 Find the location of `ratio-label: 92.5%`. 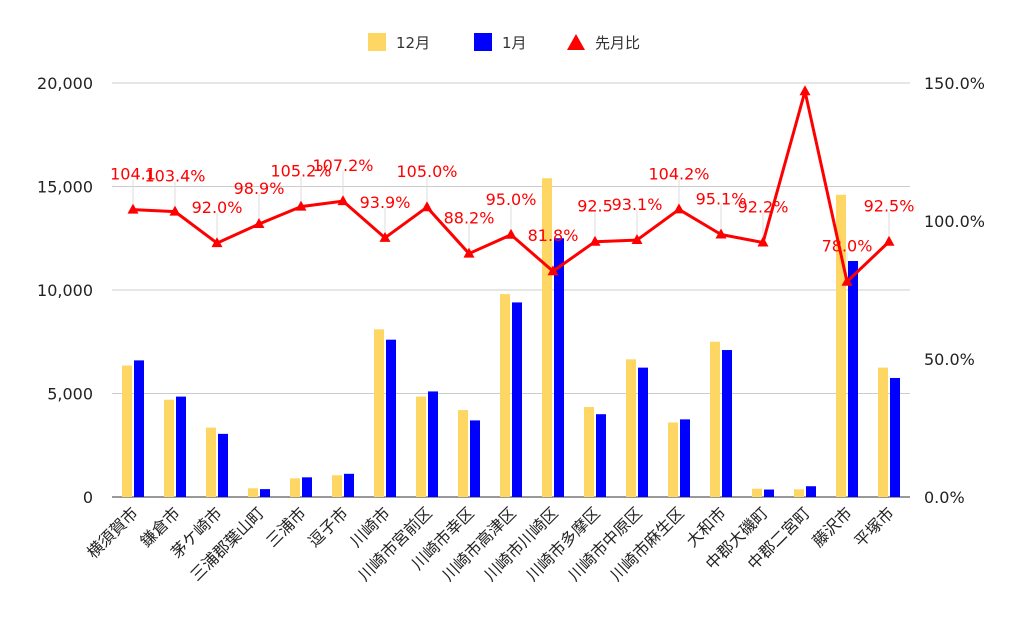

ratio-label: 92.5% is located at coordinates (889, 206).